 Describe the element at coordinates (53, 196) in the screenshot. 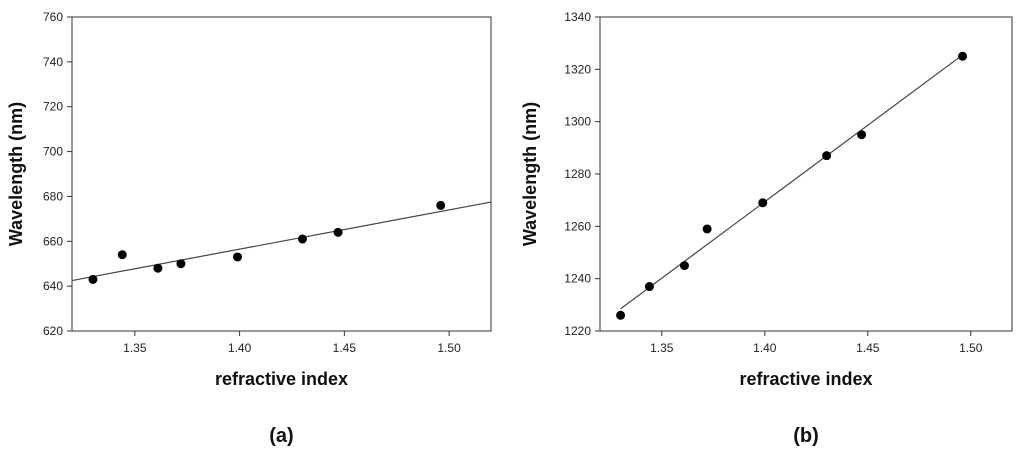

I see `y-tick-label: 680` at that location.